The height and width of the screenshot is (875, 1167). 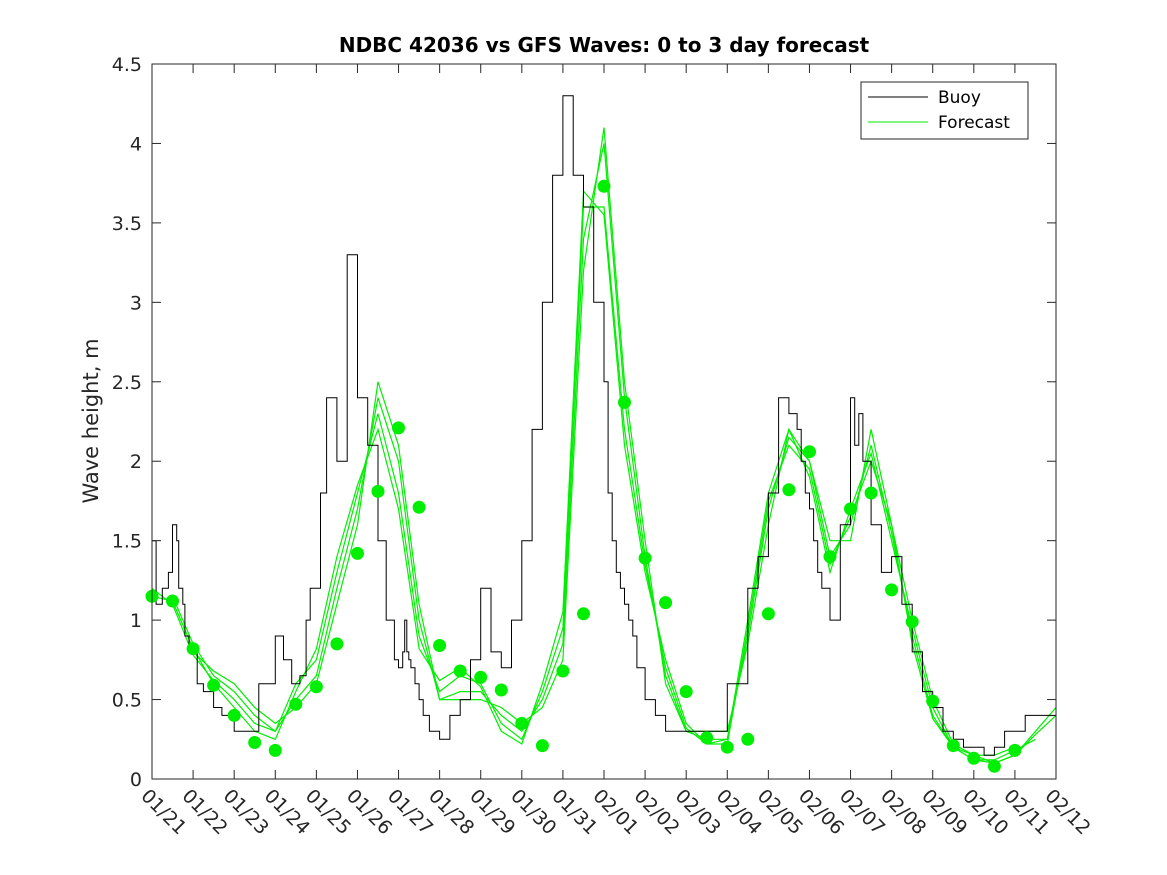 I want to click on y-tick-label: 4.5, so click(x=127, y=65).